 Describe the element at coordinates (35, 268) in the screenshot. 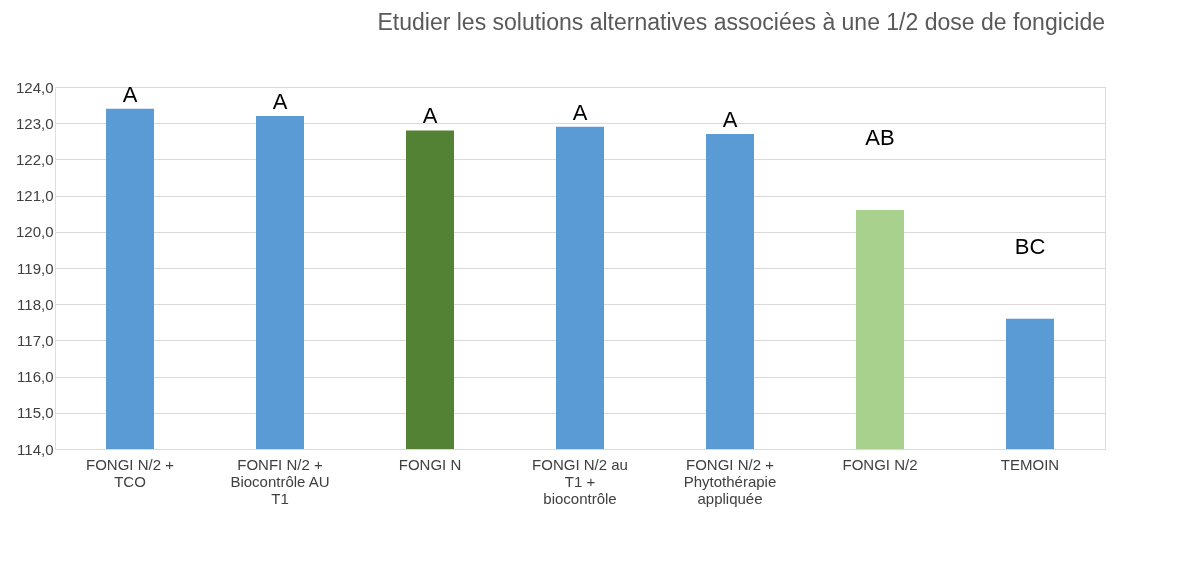

I see `y-tick-label: 119,0` at that location.